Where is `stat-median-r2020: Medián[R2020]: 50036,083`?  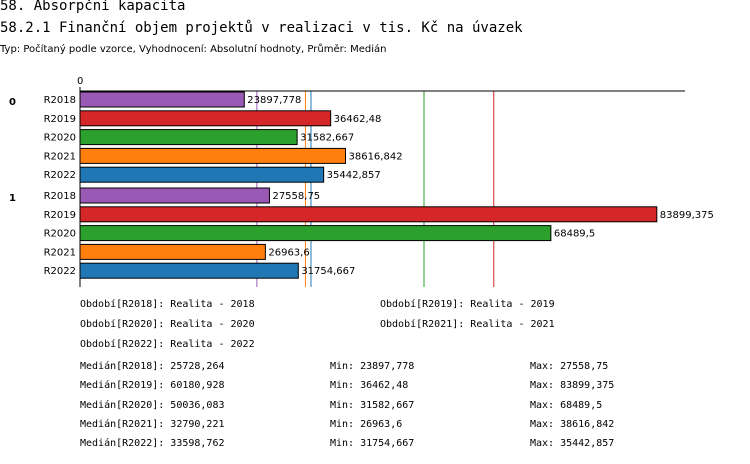
stat-median-r2020: Medián[R2020]: 50036,083 is located at coordinates (152, 405).